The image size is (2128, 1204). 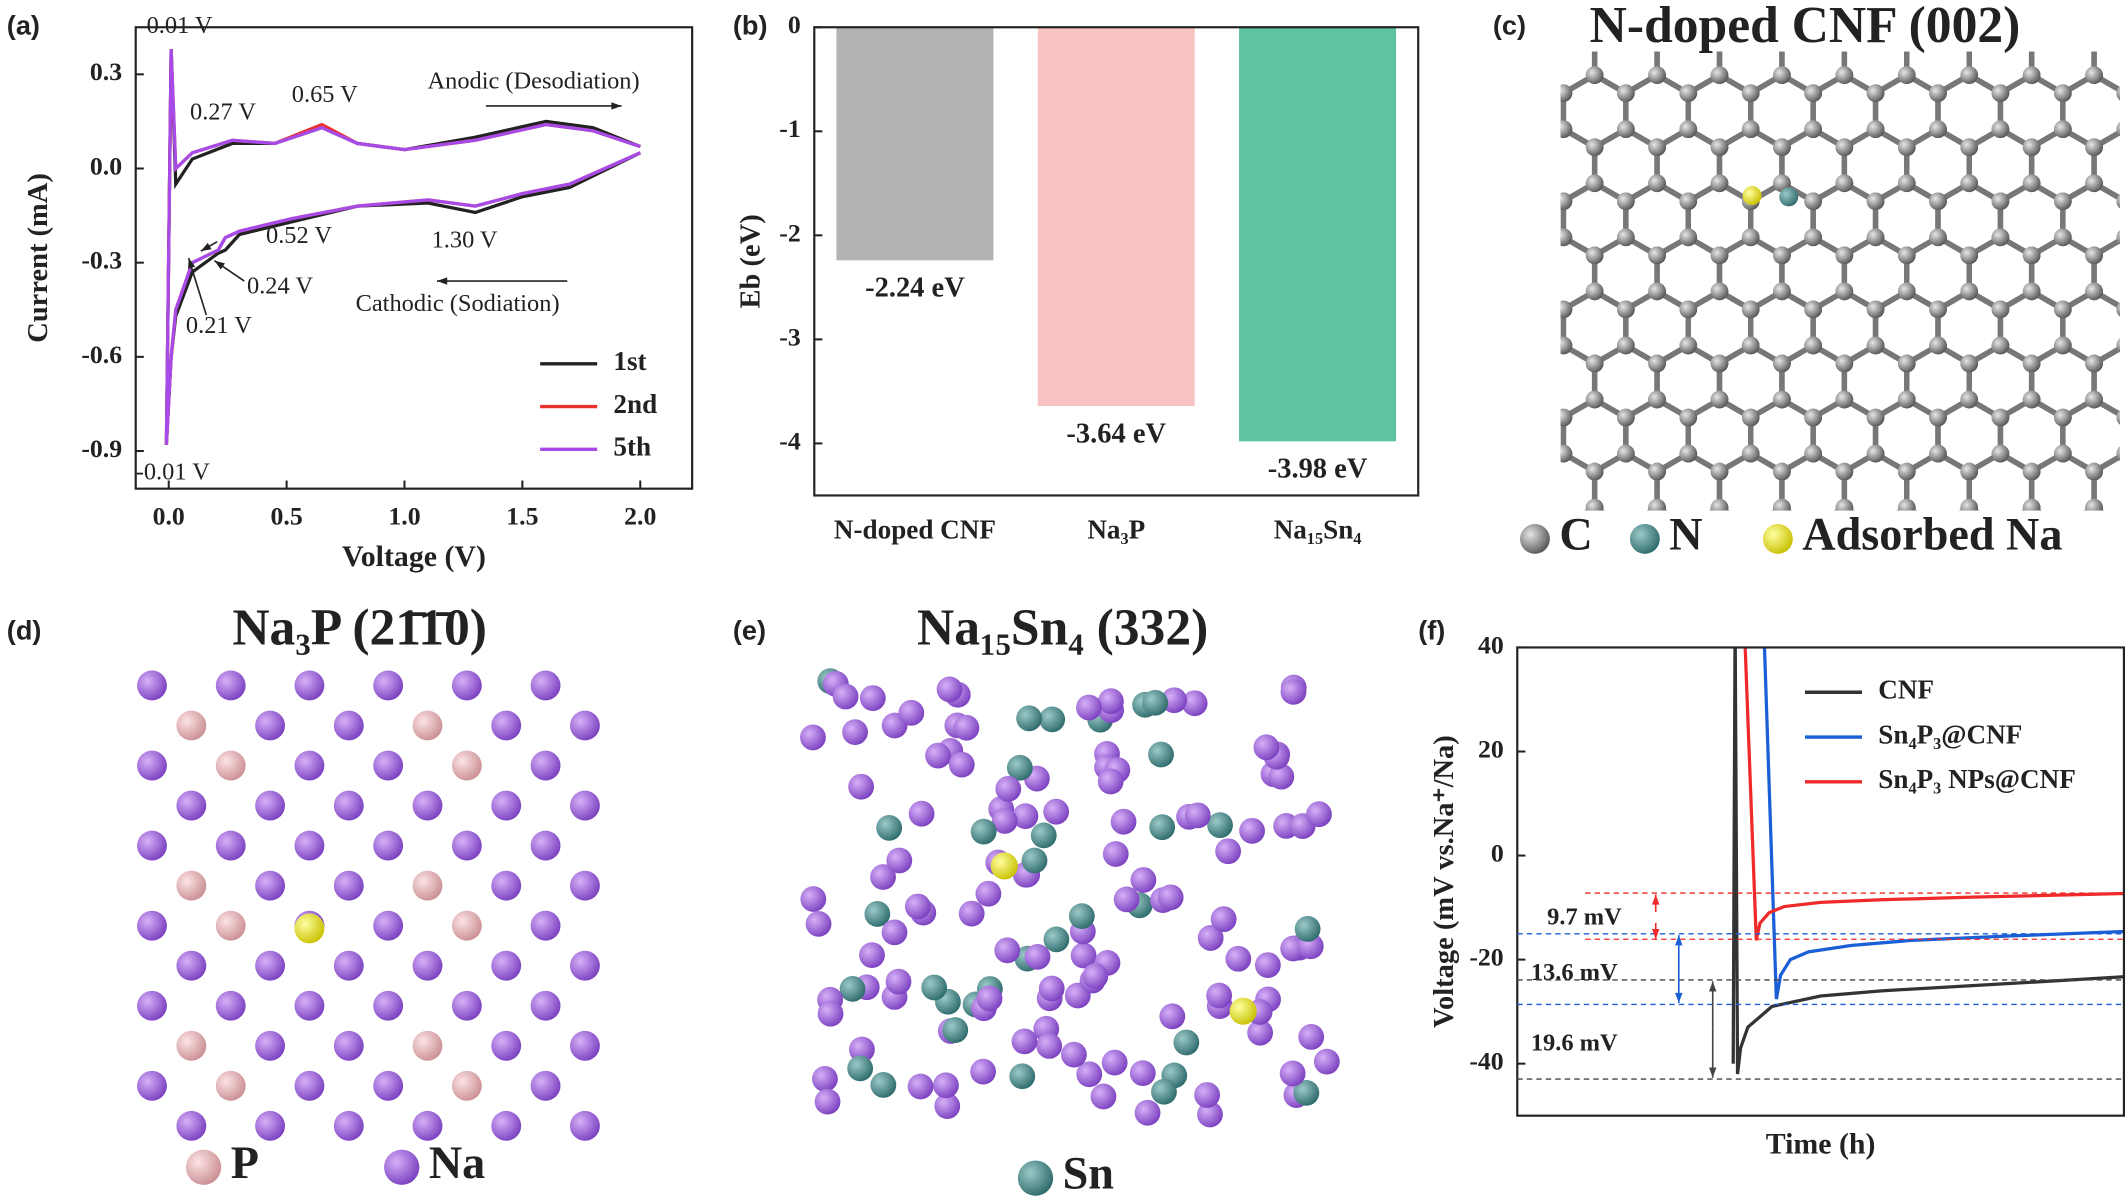 I want to click on annotation: 0.21 V, so click(x=219, y=325).